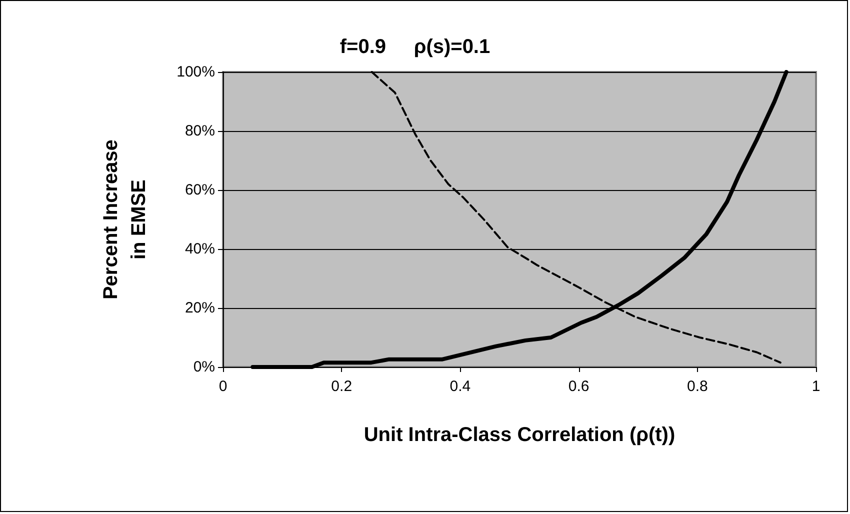  What do you see at coordinates (199, 249) in the screenshot?
I see `y-tick-label: 40%` at bounding box center [199, 249].